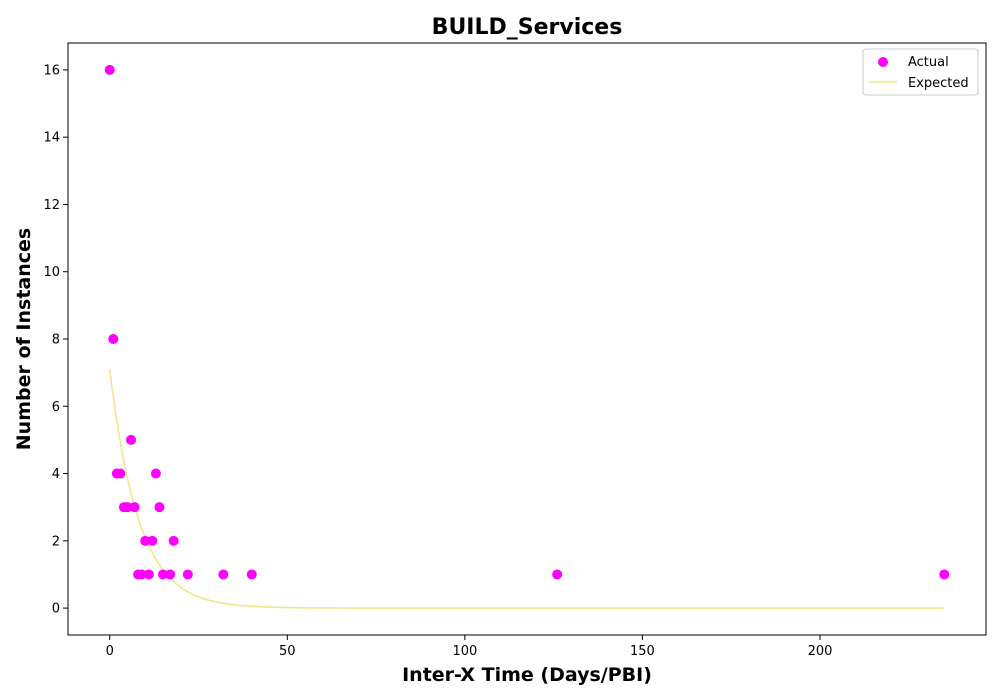 The height and width of the screenshot is (700, 1000). What do you see at coordinates (527, 675) in the screenshot?
I see `x-axis-label: Inter-X Time (Days/PBI)` at bounding box center [527, 675].